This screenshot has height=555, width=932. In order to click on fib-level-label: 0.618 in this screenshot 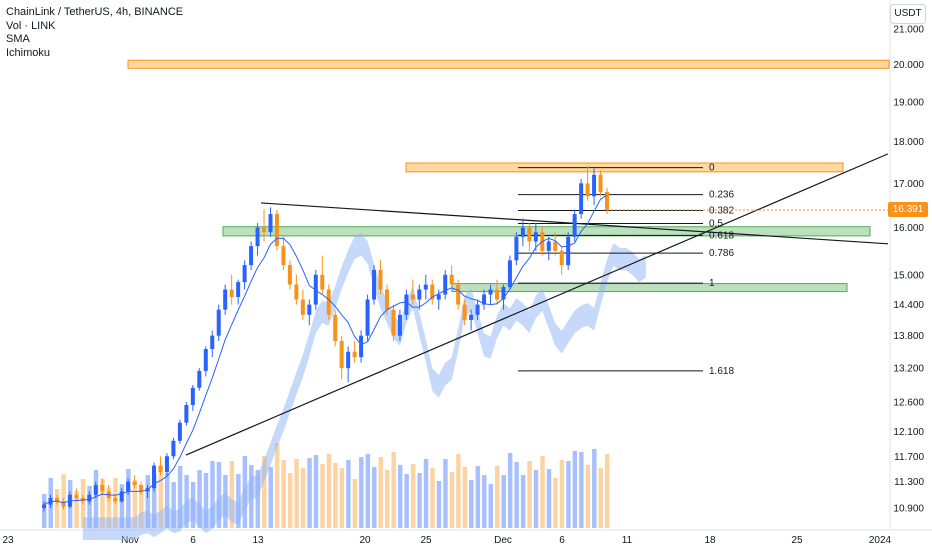, I will do `click(721, 235)`.